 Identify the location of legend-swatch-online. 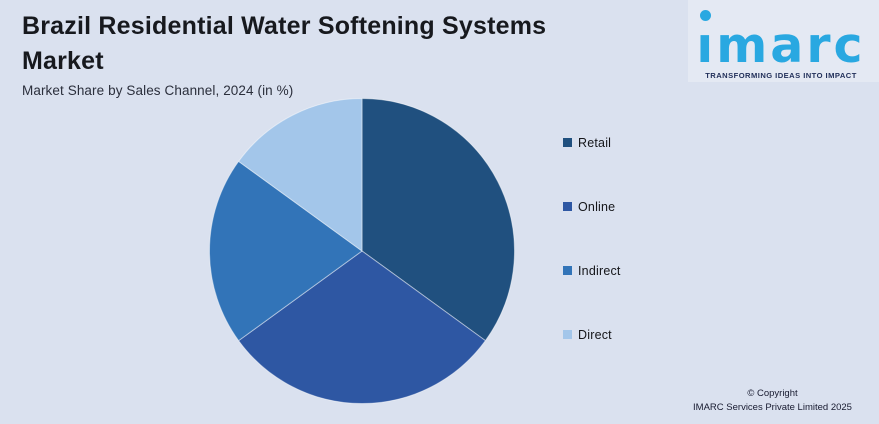
(567, 206).